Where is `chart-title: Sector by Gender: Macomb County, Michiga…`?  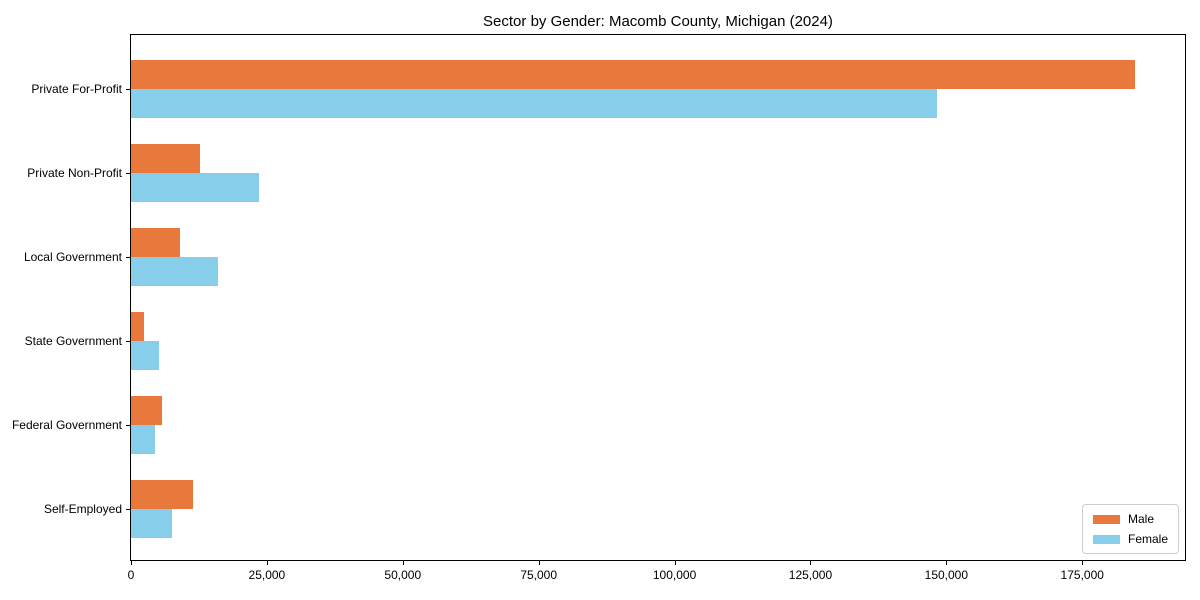
chart-title: Sector by Gender: Macomb County, Michiga… is located at coordinates (658, 21).